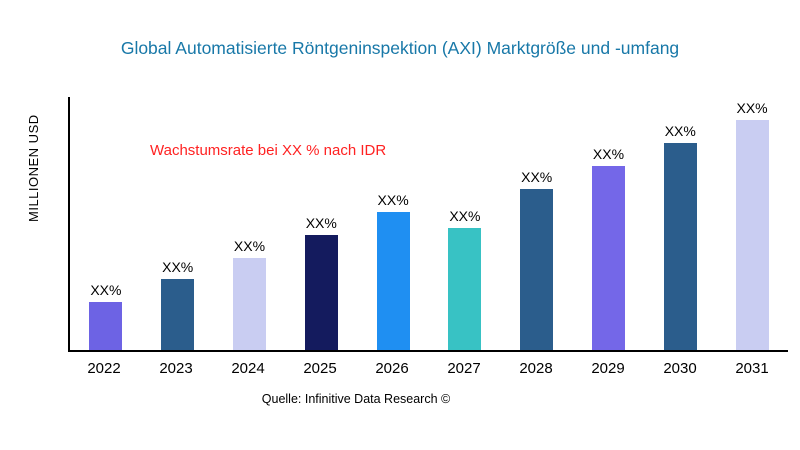 The width and height of the screenshot is (800, 450). I want to click on x-tick-2029: 2029, so click(608, 368).